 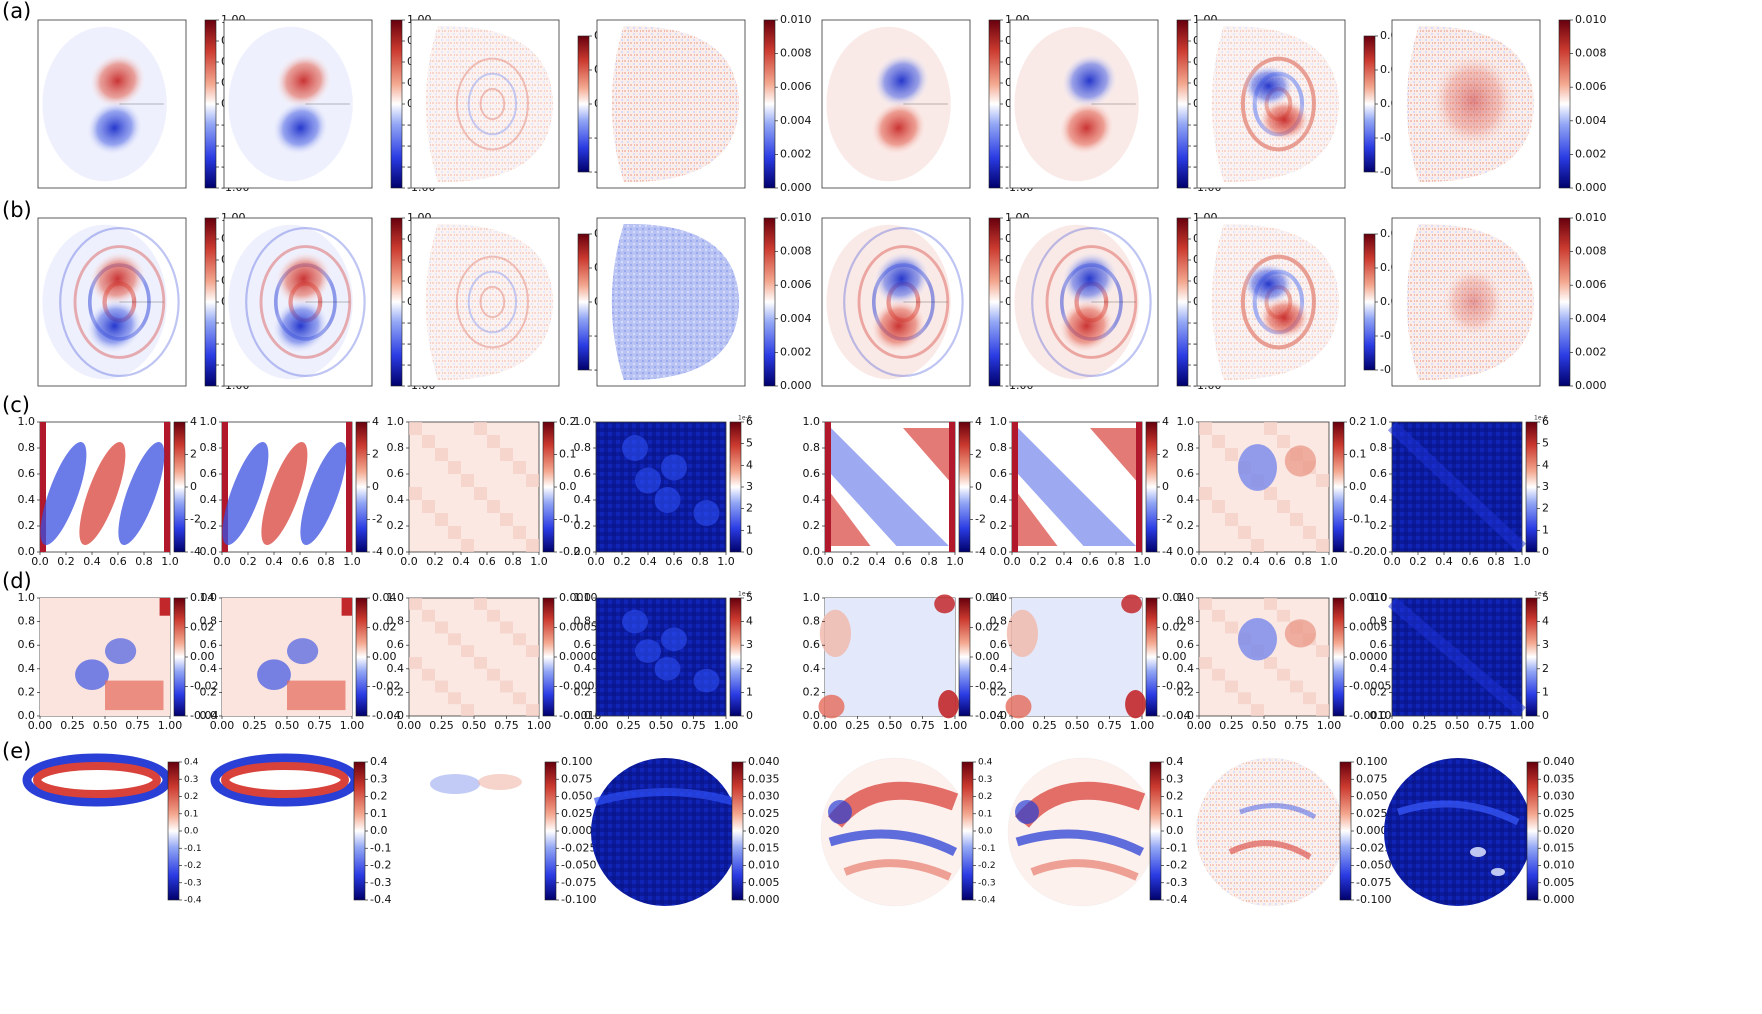 What do you see at coordinates (985, 780) in the screenshot?
I see `colorbar-tick-label: 0.3` at bounding box center [985, 780].